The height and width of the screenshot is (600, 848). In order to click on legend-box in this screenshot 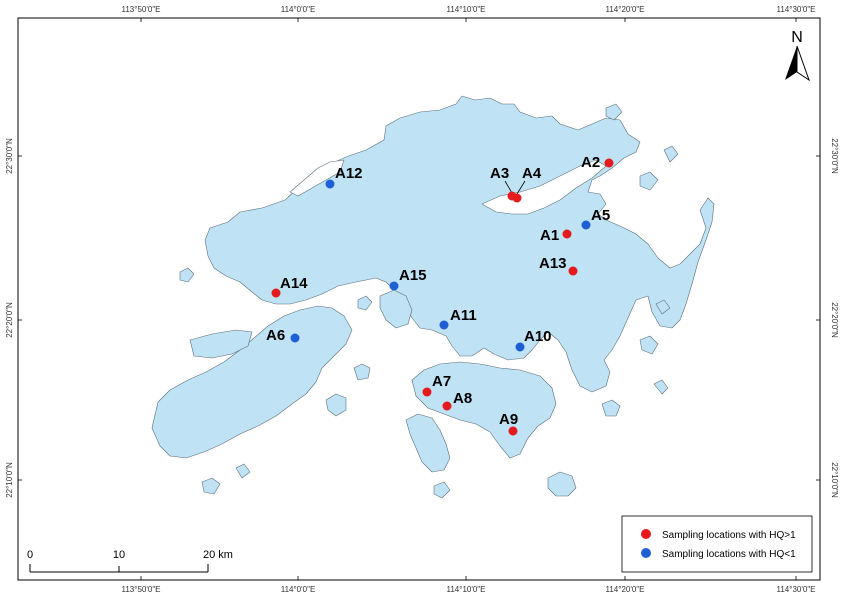, I will do `click(717, 544)`.